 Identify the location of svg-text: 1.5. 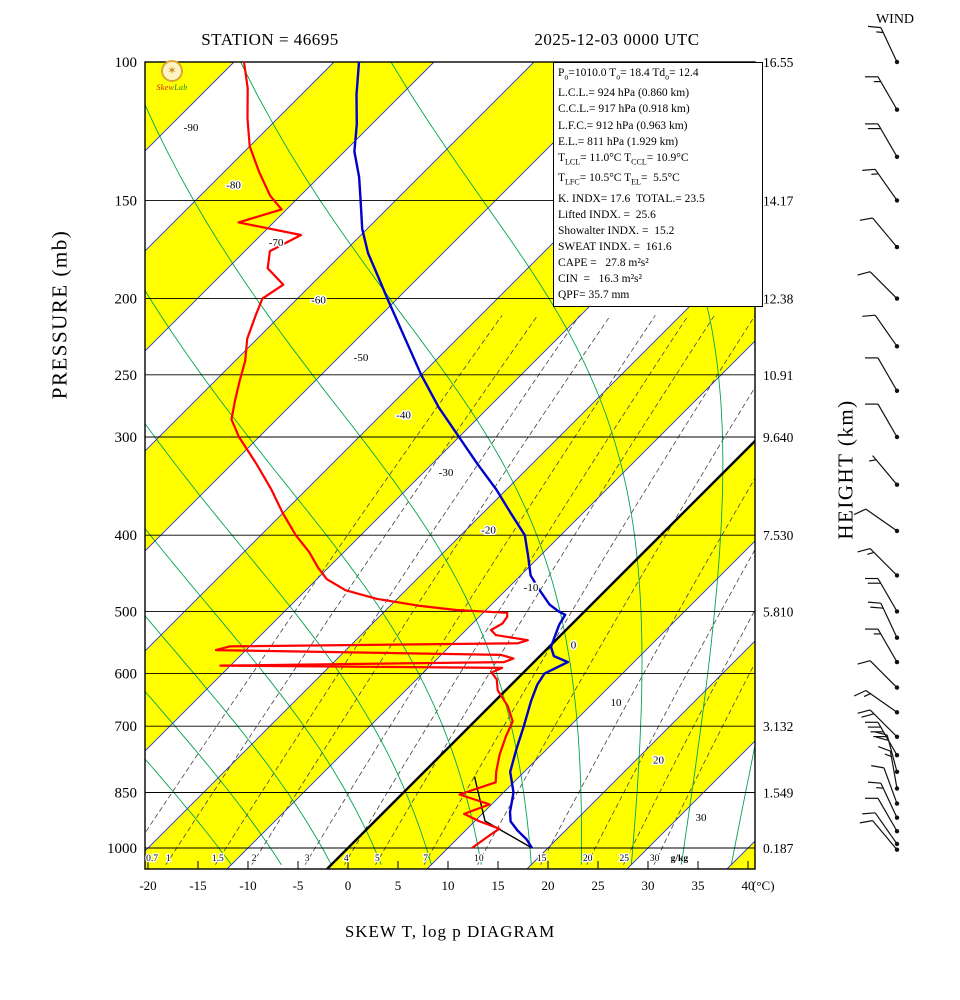
(218, 859).